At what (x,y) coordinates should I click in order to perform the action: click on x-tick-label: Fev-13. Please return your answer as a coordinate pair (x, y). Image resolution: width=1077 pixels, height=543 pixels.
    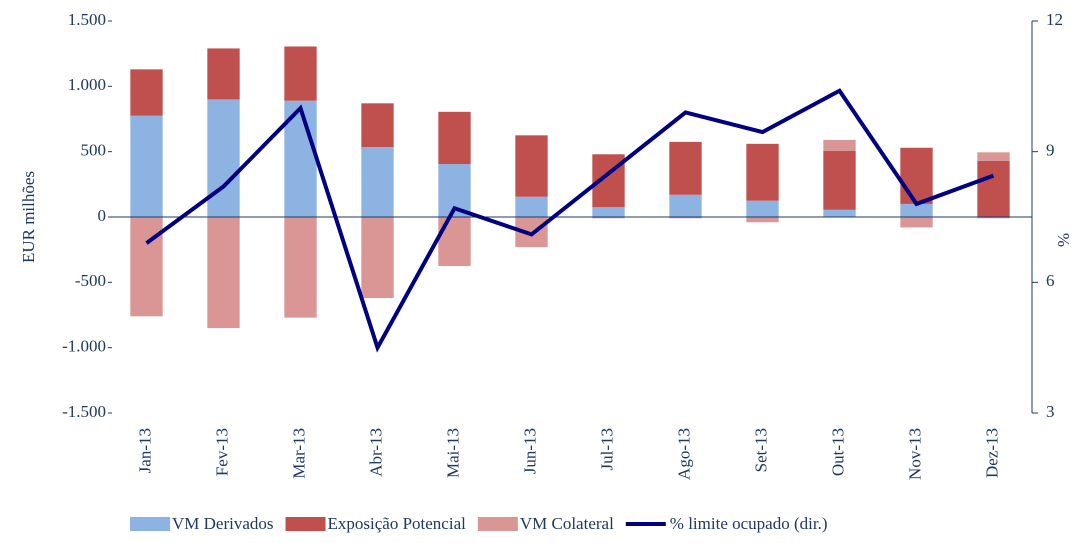
    Looking at the image, I should click on (221, 452).